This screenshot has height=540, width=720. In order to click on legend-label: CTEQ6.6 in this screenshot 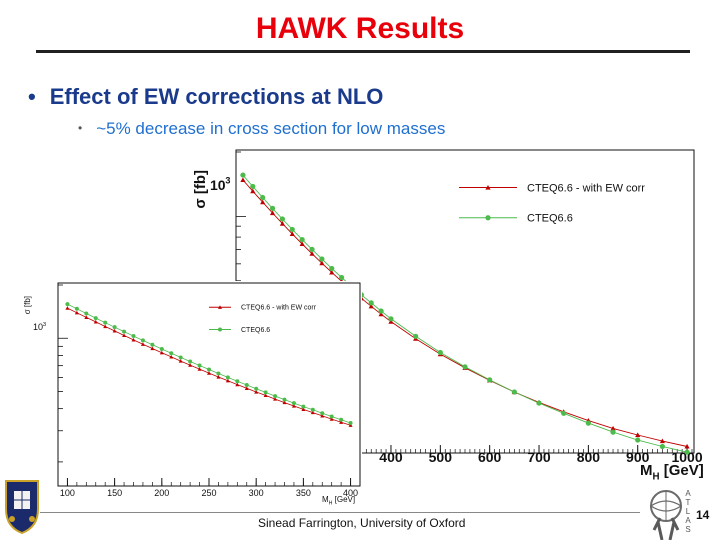, I will do `click(255, 330)`.